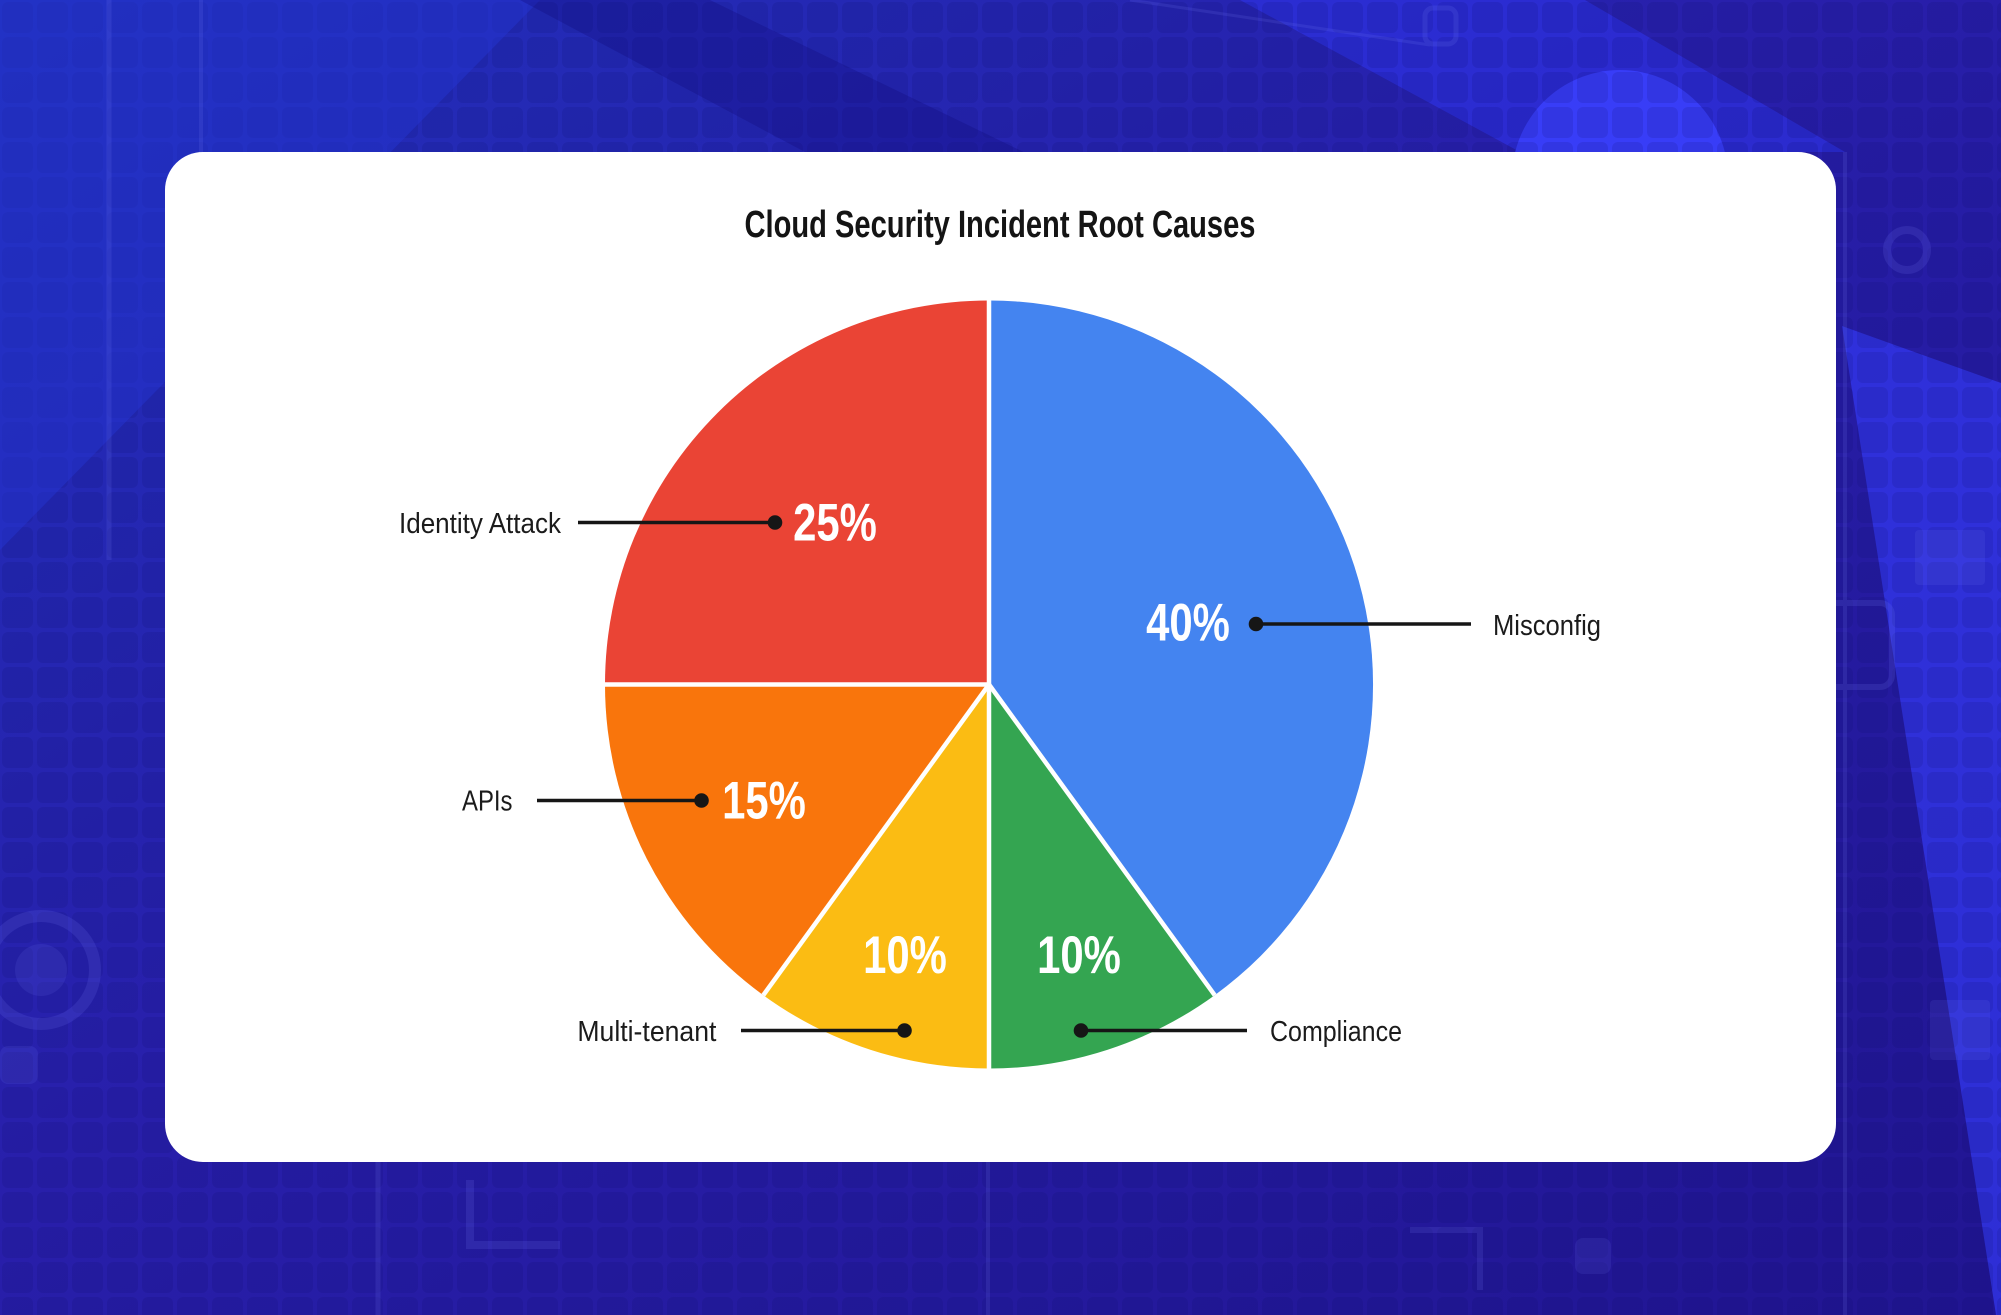 The height and width of the screenshot is (1315, 2001). What do you see at coordinates (480, 524) in the screenshot?
I see `svg-text: Identity Attack` at bounding box center [480, 524].